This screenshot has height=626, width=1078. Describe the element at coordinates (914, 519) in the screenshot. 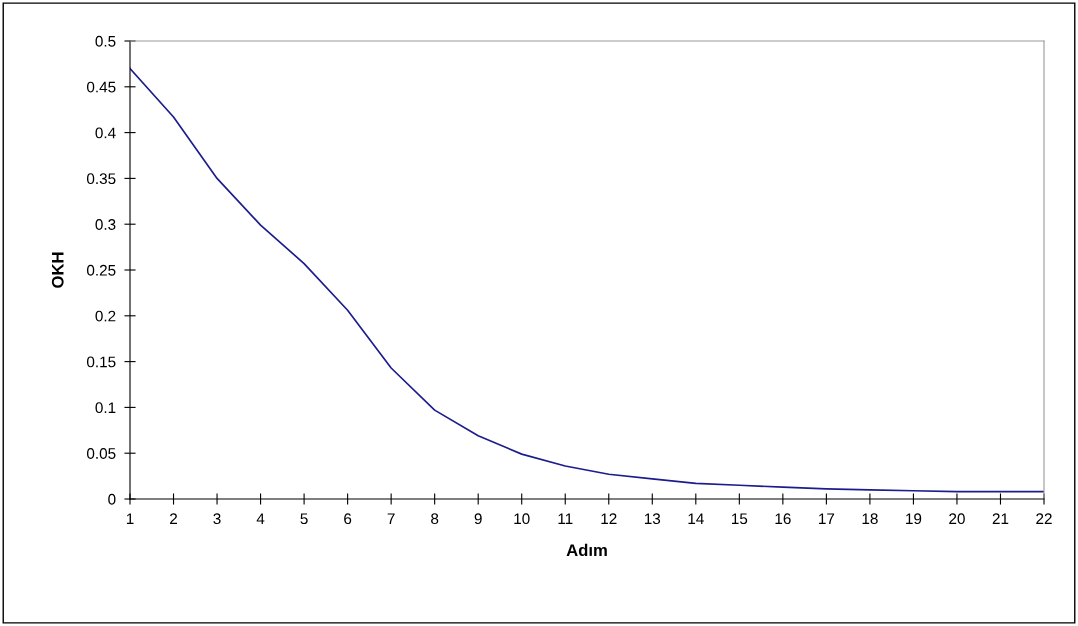

I see `x-tick-label: 19` at that location.